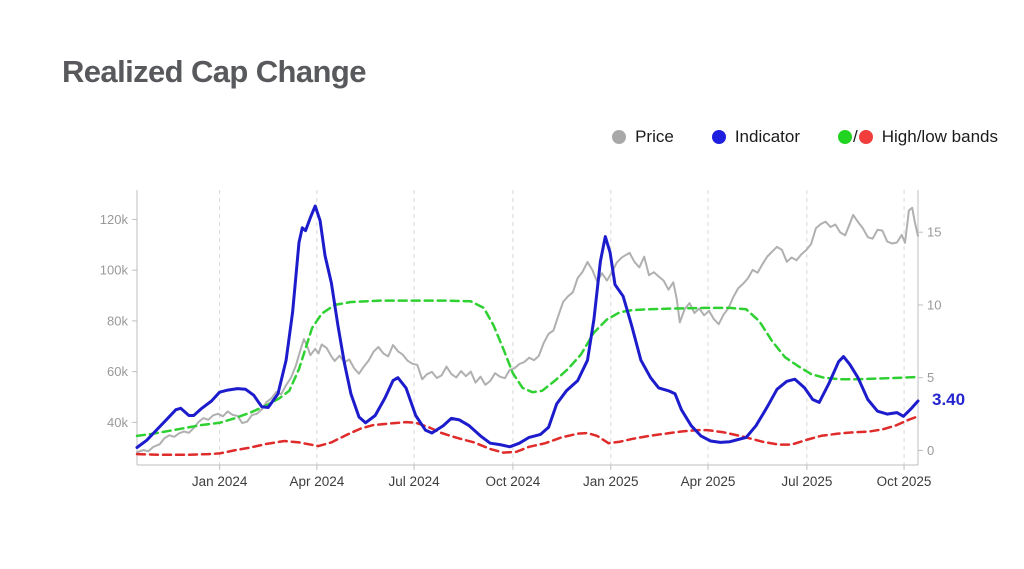 This screenshot has height=569, width=1024. What do you see at coordinates (934, 304) in the screenshot?
I see `right-tick-label: 10` at bounding box center [934, 304].